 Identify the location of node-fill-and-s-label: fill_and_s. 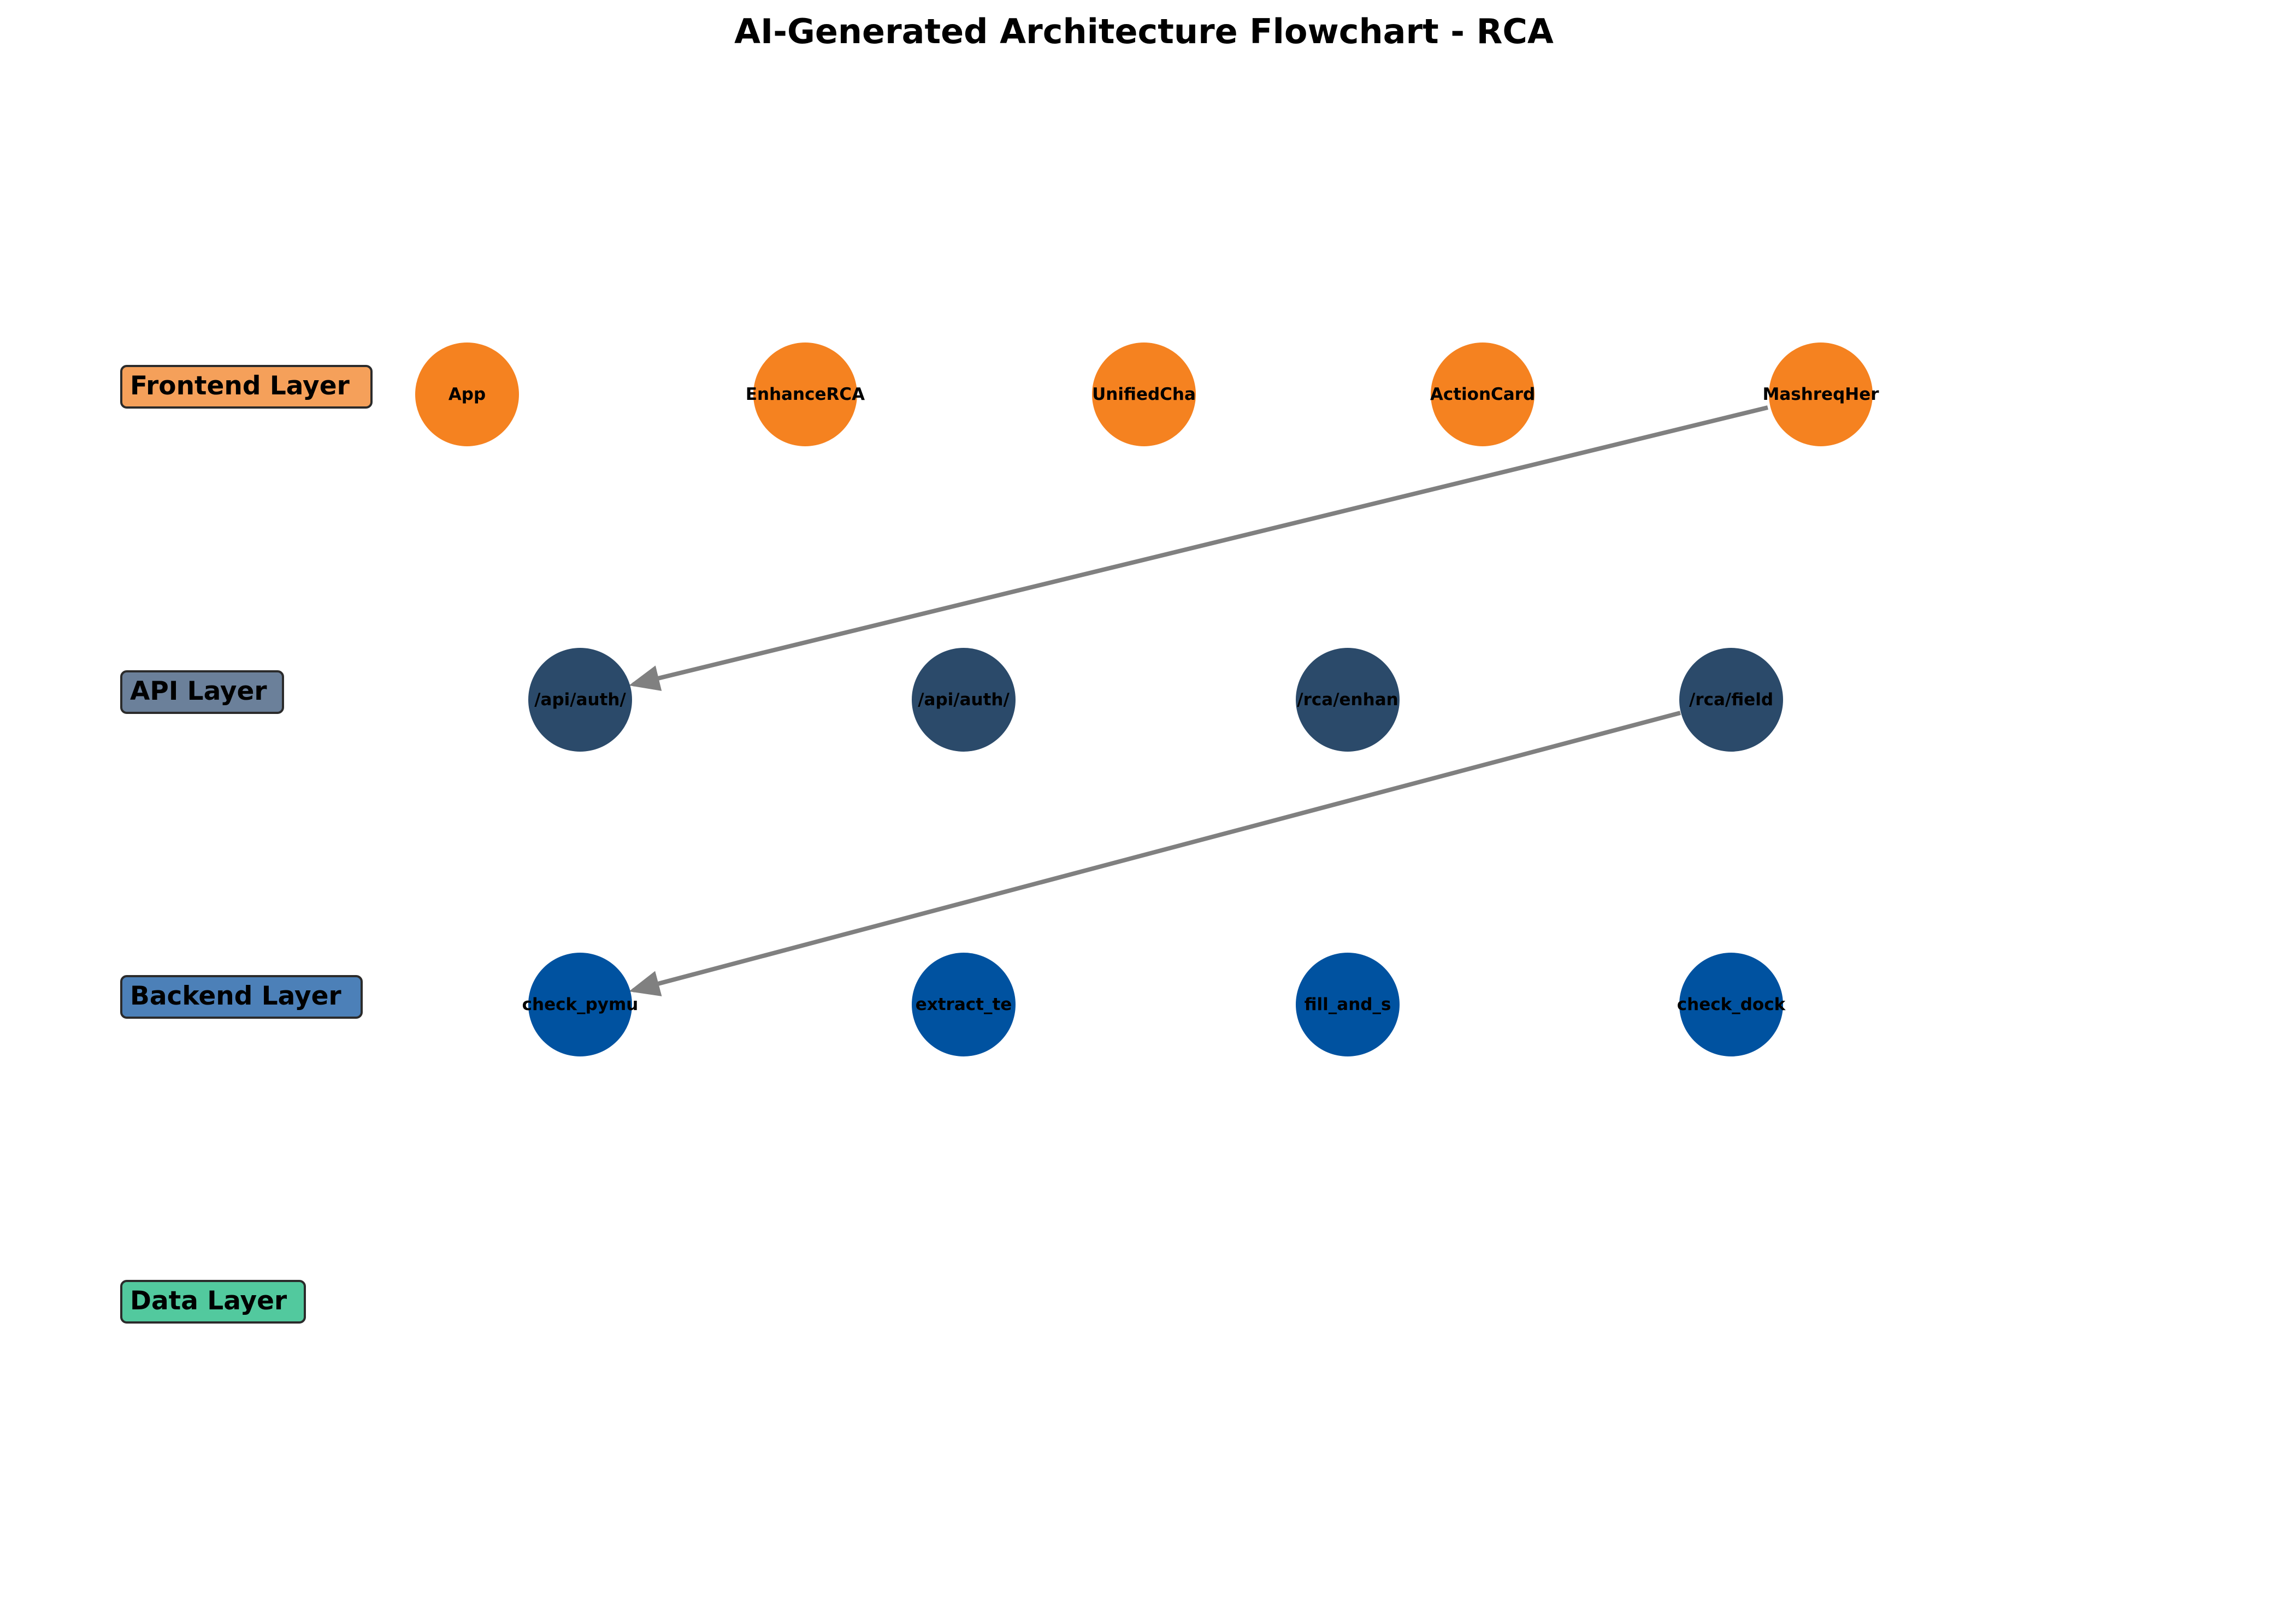
(1348, 1004).